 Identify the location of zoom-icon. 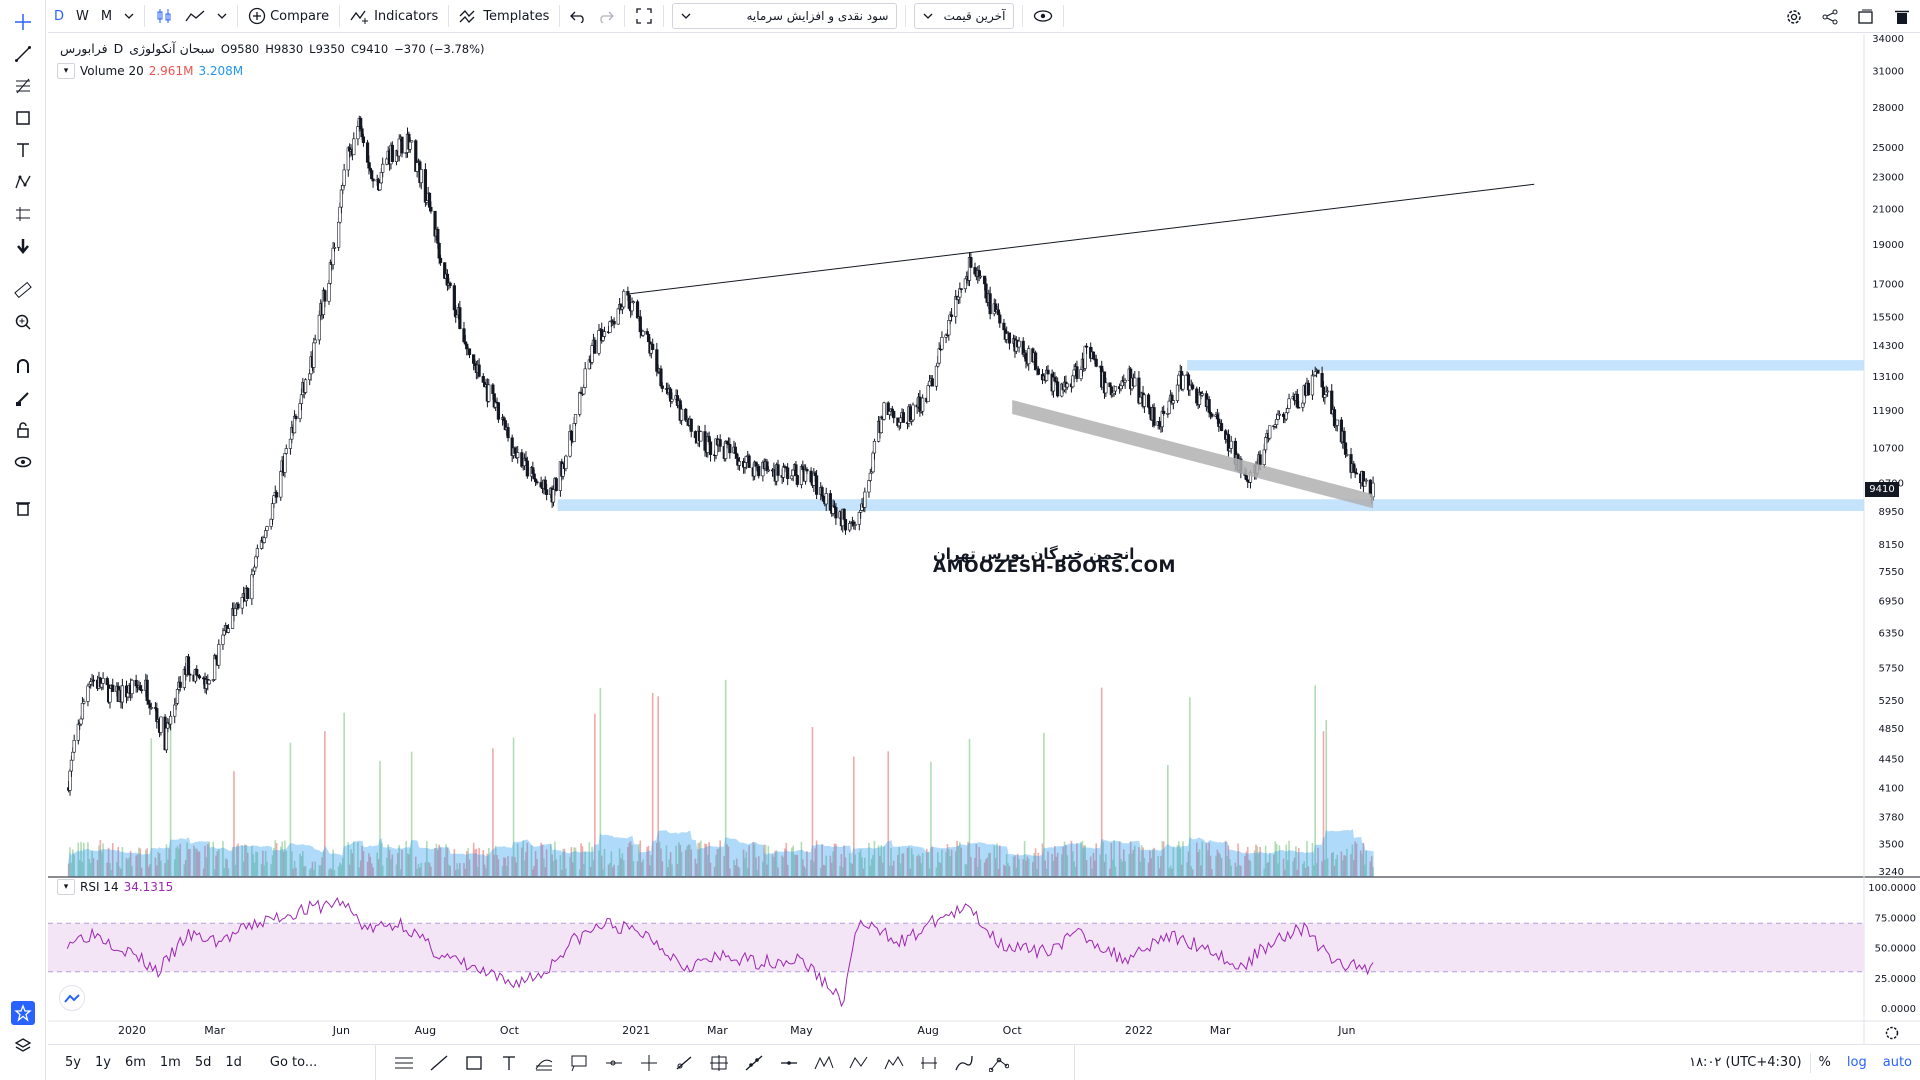
(23, 322).